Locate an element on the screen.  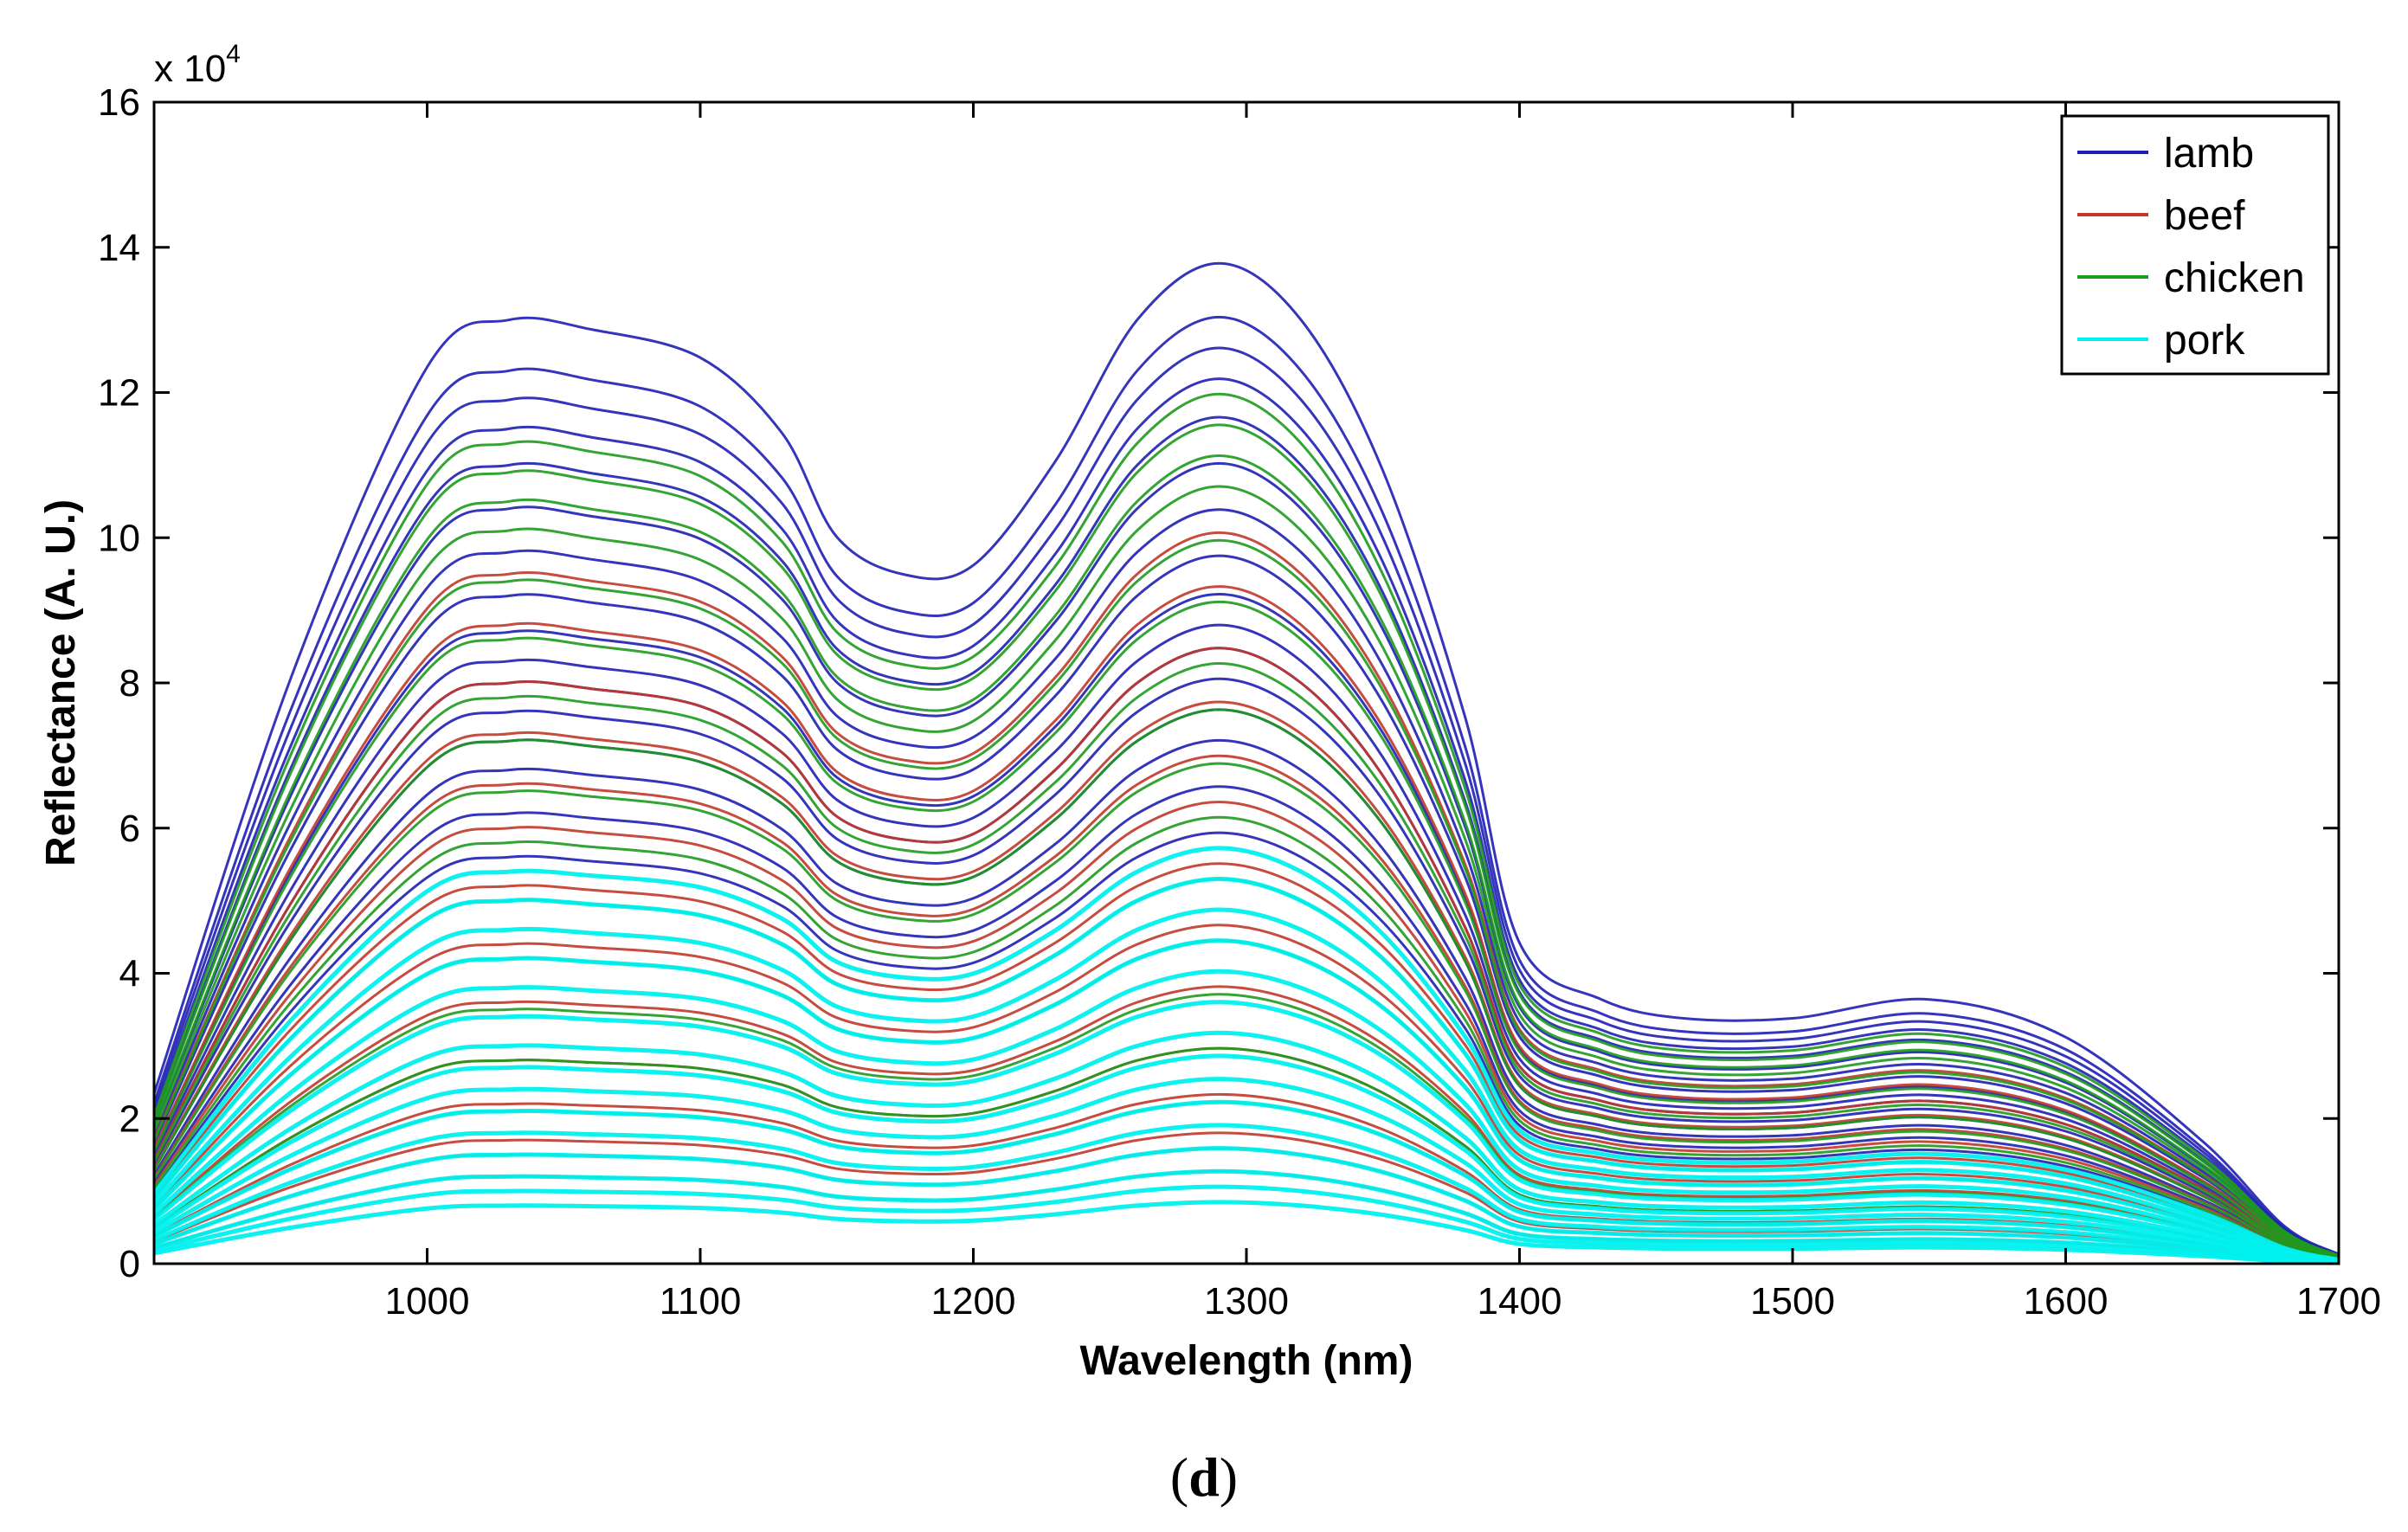
x-tick-label: 1000 is located at coordinates (427, 1301).